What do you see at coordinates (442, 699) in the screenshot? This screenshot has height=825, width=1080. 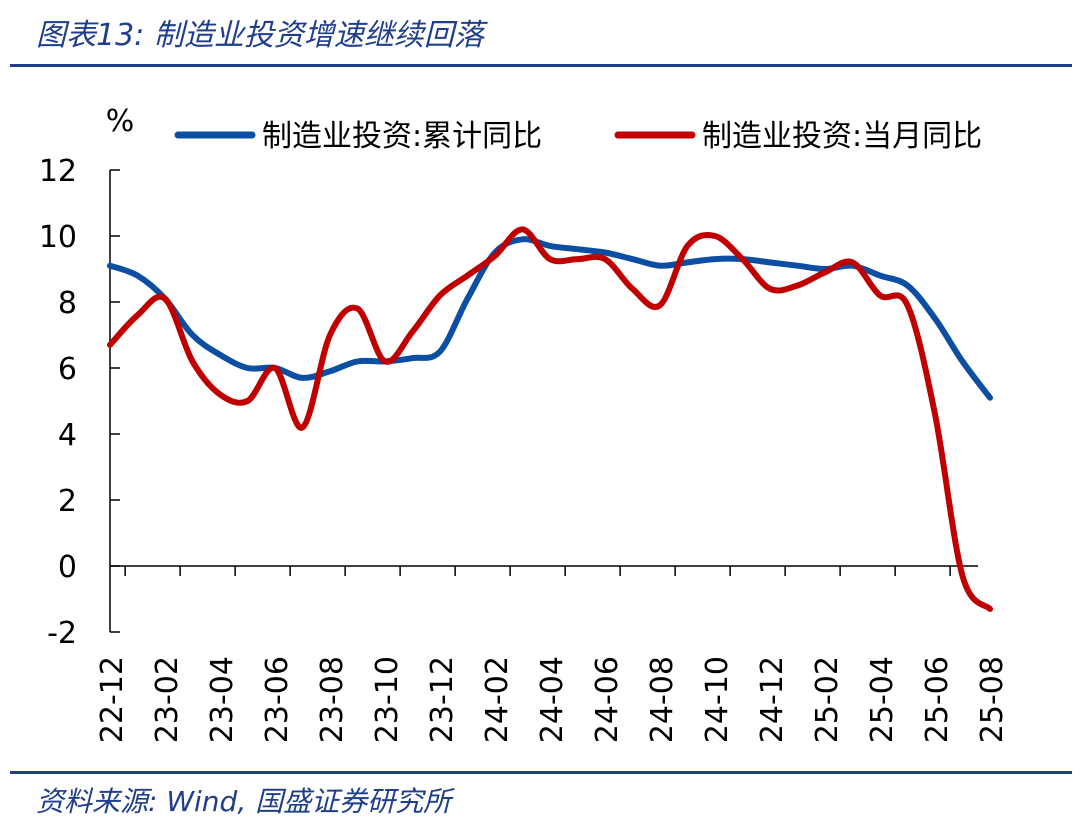 I see `x-tick-label: 23-12` at bounding box center [442, 699].